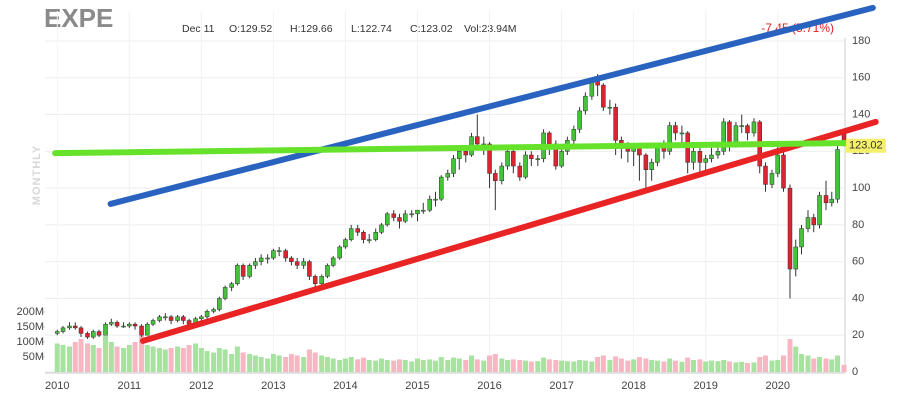  I want to click on x-tick-label: 2015, so click(417, 386).